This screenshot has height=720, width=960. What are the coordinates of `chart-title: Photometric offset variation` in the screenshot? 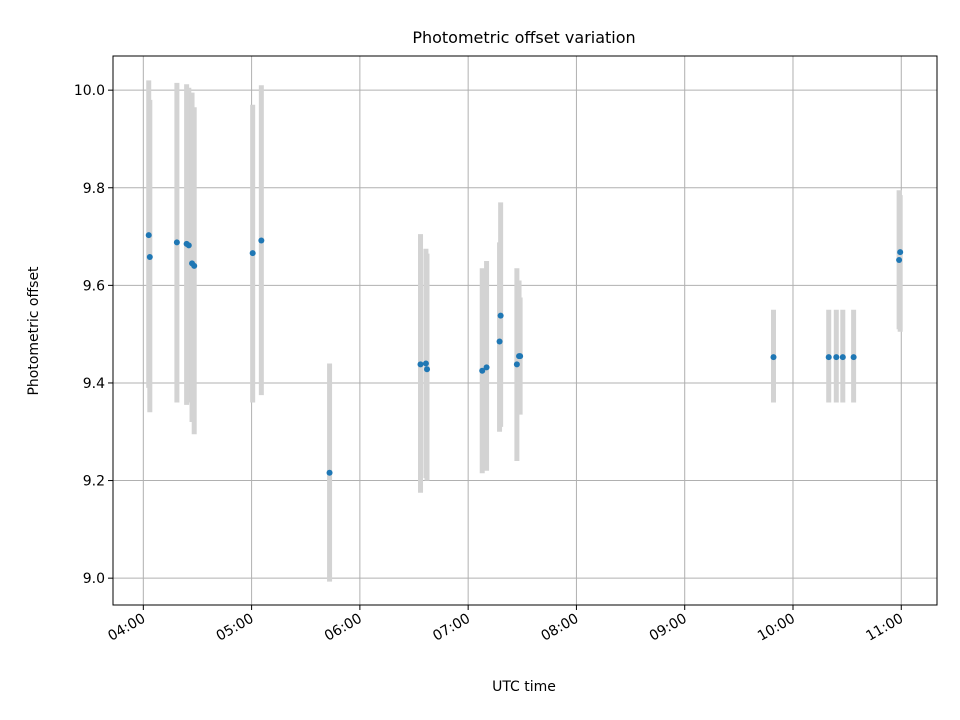 It's located at (523, 37).